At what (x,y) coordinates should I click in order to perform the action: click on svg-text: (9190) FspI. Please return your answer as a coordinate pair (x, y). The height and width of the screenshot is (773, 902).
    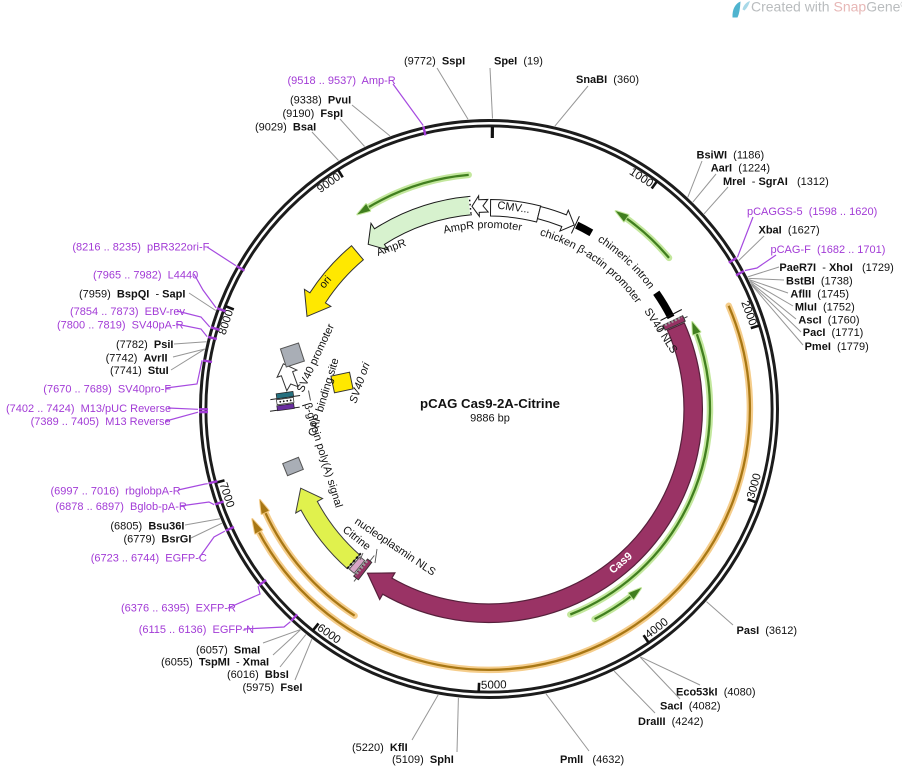
    Looking at the image, I should click on (313, 114).